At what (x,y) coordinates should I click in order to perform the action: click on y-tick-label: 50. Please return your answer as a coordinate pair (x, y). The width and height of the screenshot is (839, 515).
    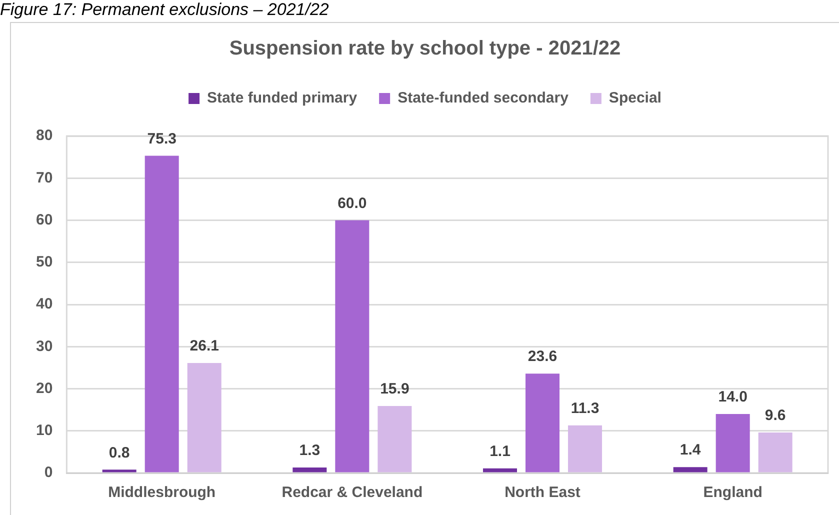
    Looking at the image, I should click on (44, 262).